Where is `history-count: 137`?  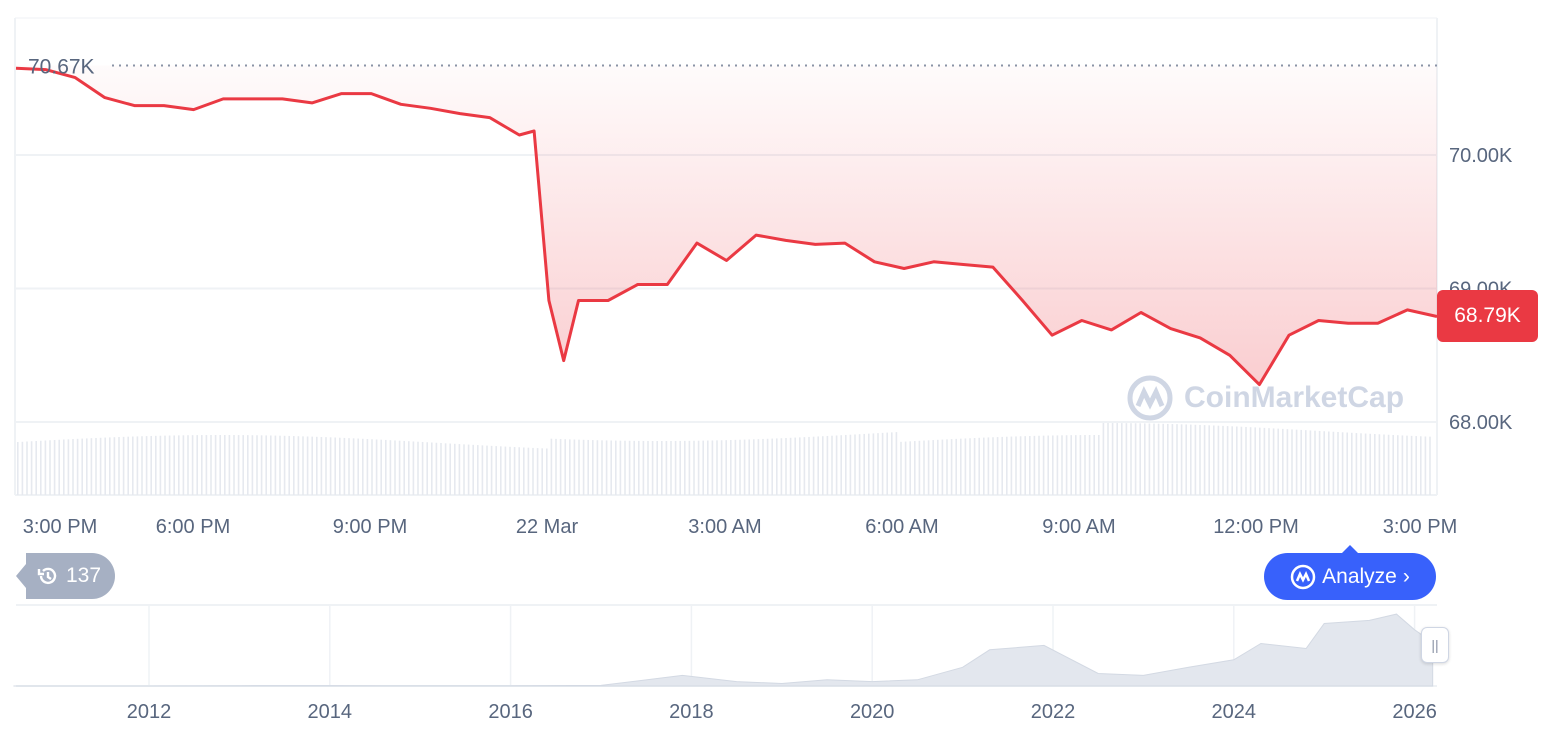
history-count: 137 is located at coordinates (84, 575).